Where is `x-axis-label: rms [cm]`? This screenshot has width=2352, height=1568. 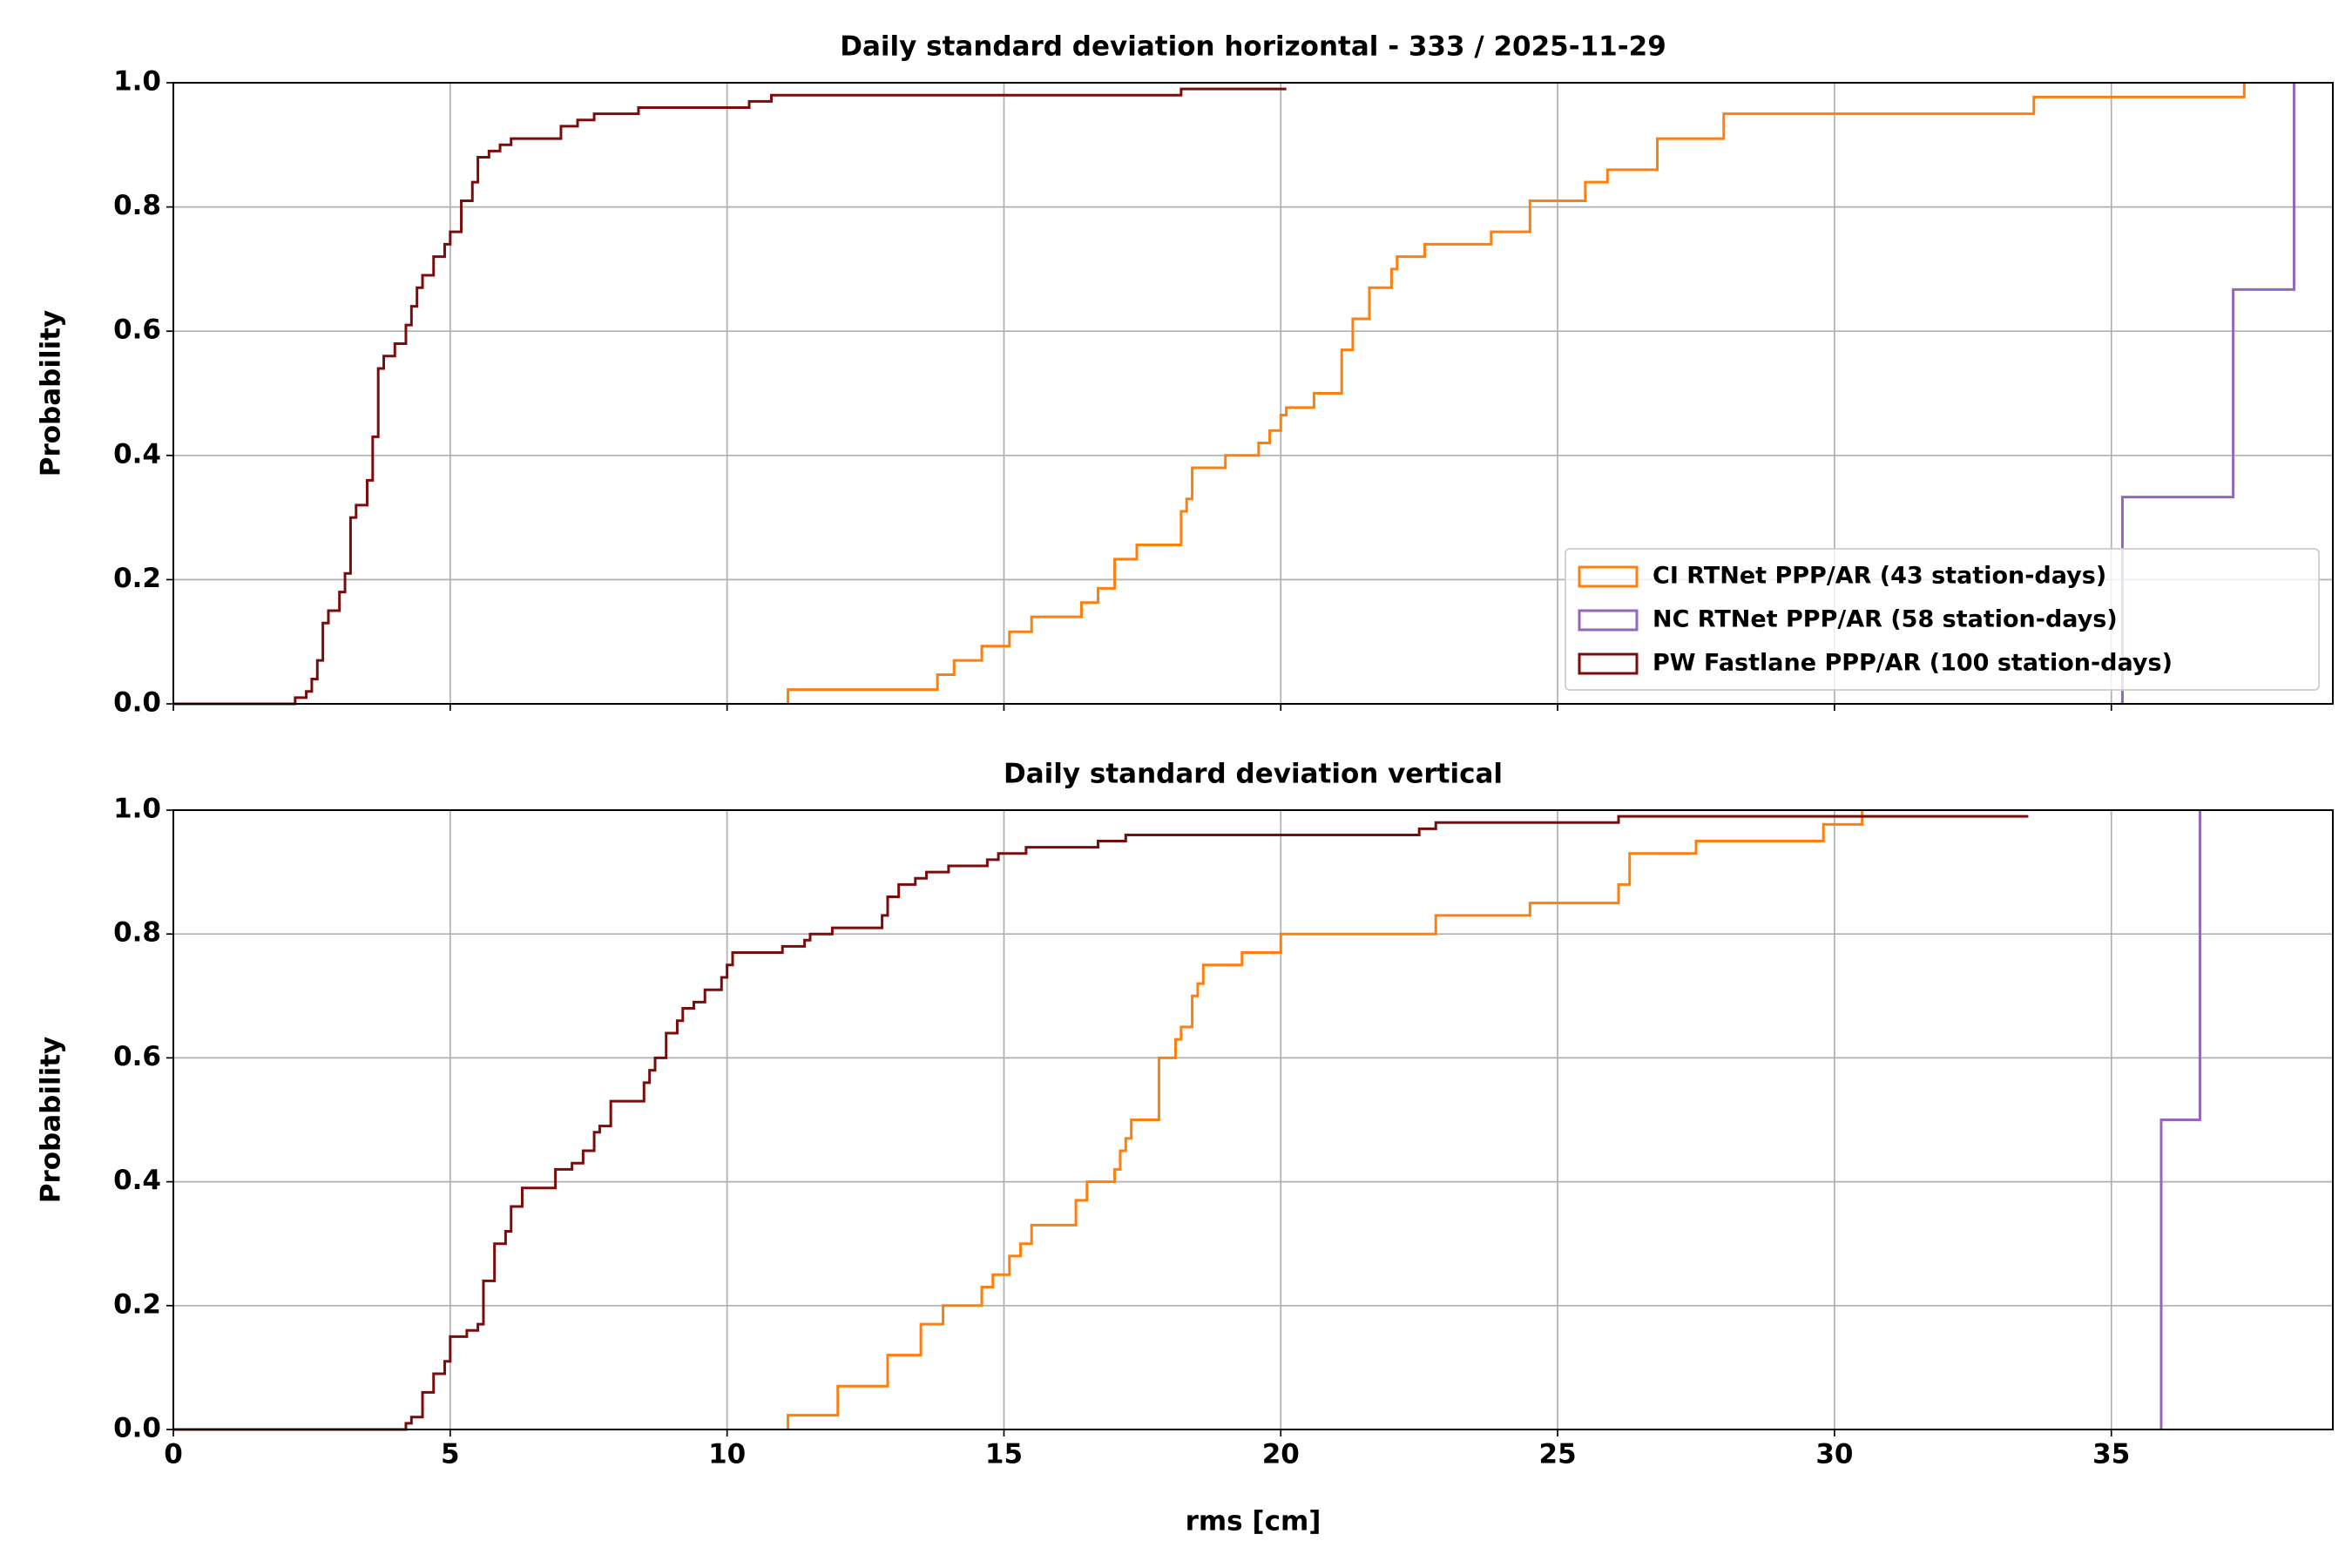
x-axis-label: rms [cm] is located at coordinates (1253, 1522).